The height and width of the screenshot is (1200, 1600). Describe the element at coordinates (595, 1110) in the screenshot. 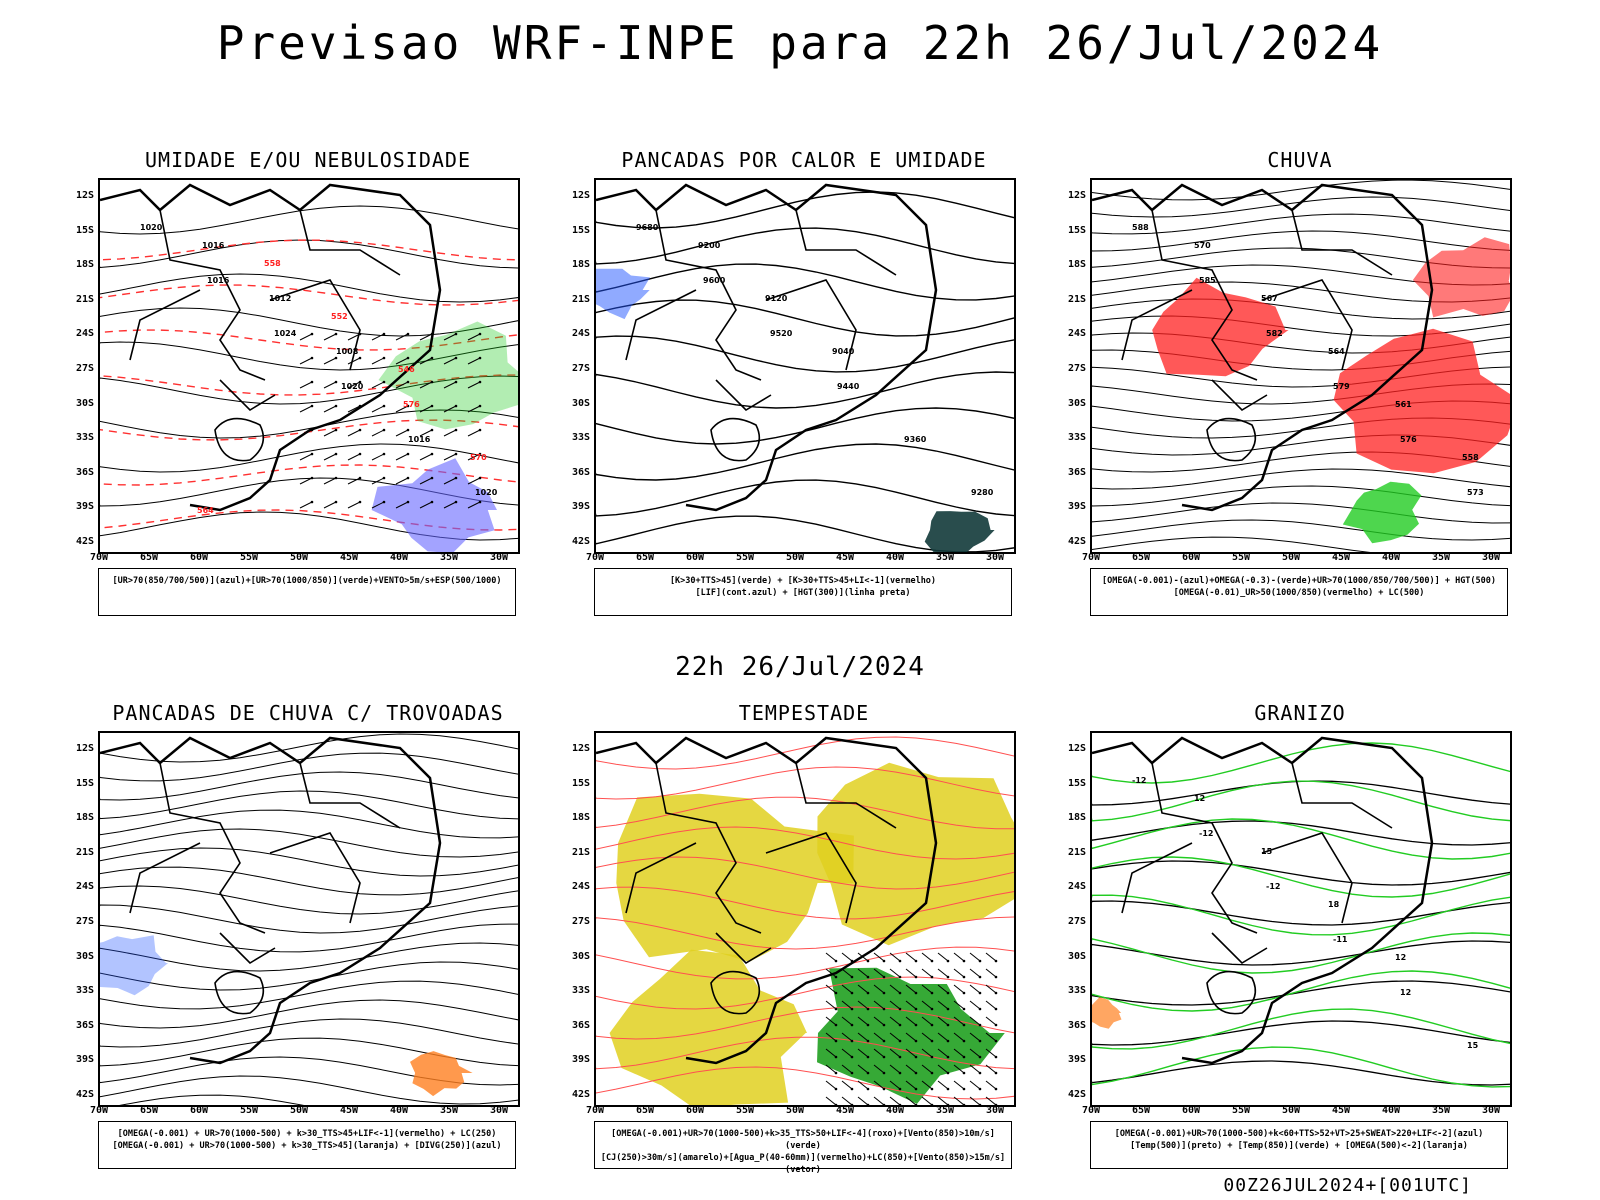

I see `lon-tick-label: 70W` at that location.